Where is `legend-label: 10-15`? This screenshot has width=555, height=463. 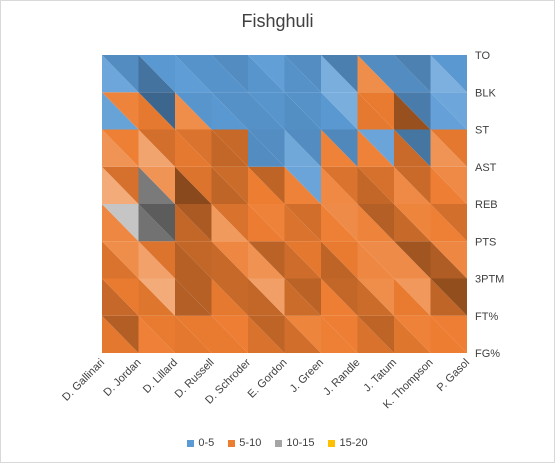
legend-label: 10-15 is located at coordinates (300, 443).